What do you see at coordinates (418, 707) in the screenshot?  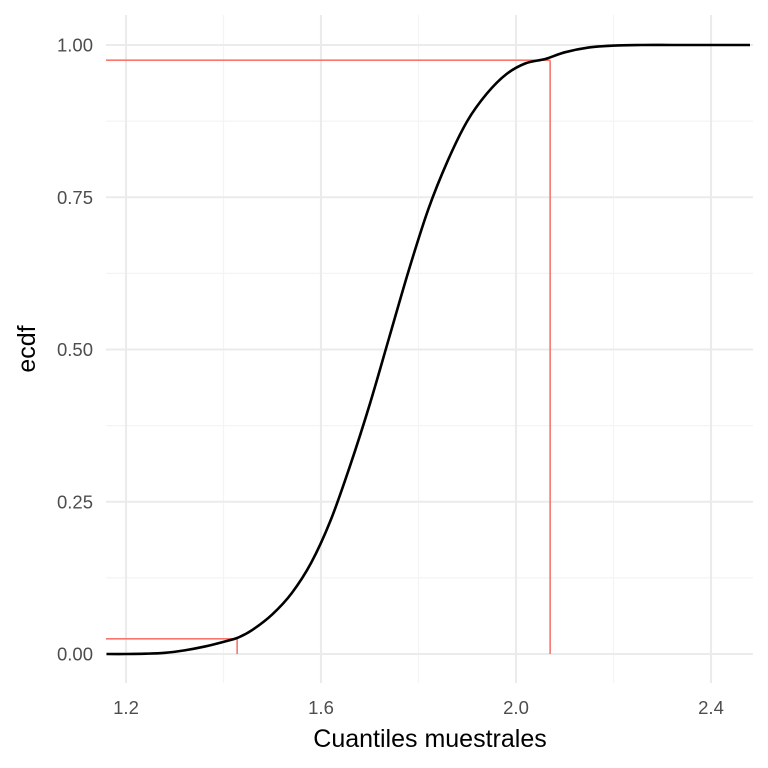 I see `x-axis-tick-labels: 1.2 1.6 2.0 2.4` at bounding box center [418, 707].